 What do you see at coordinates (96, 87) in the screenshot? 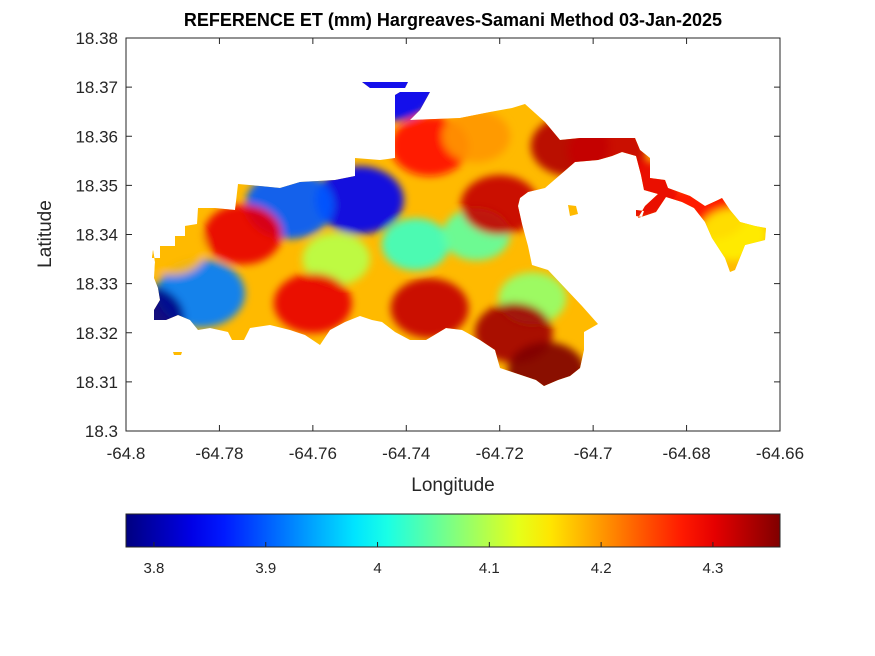
I see `y-tick-label: 18.37` at bounding box center [96, 87].